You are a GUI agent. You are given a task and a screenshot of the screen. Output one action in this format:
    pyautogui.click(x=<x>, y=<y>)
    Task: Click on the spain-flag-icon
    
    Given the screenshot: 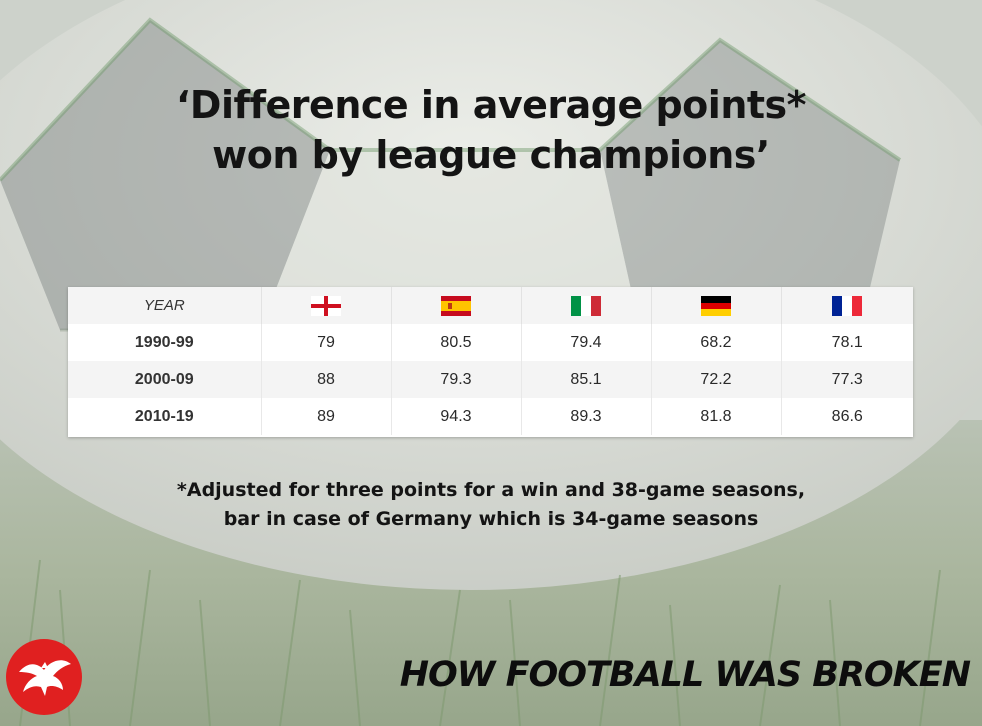 What is the action you would take?
    pyautogui.click(x=456, y=305)
    